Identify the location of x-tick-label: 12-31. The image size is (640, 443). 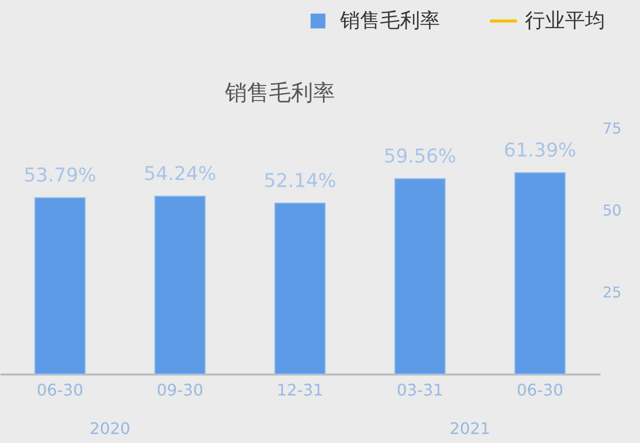
(300, 390).